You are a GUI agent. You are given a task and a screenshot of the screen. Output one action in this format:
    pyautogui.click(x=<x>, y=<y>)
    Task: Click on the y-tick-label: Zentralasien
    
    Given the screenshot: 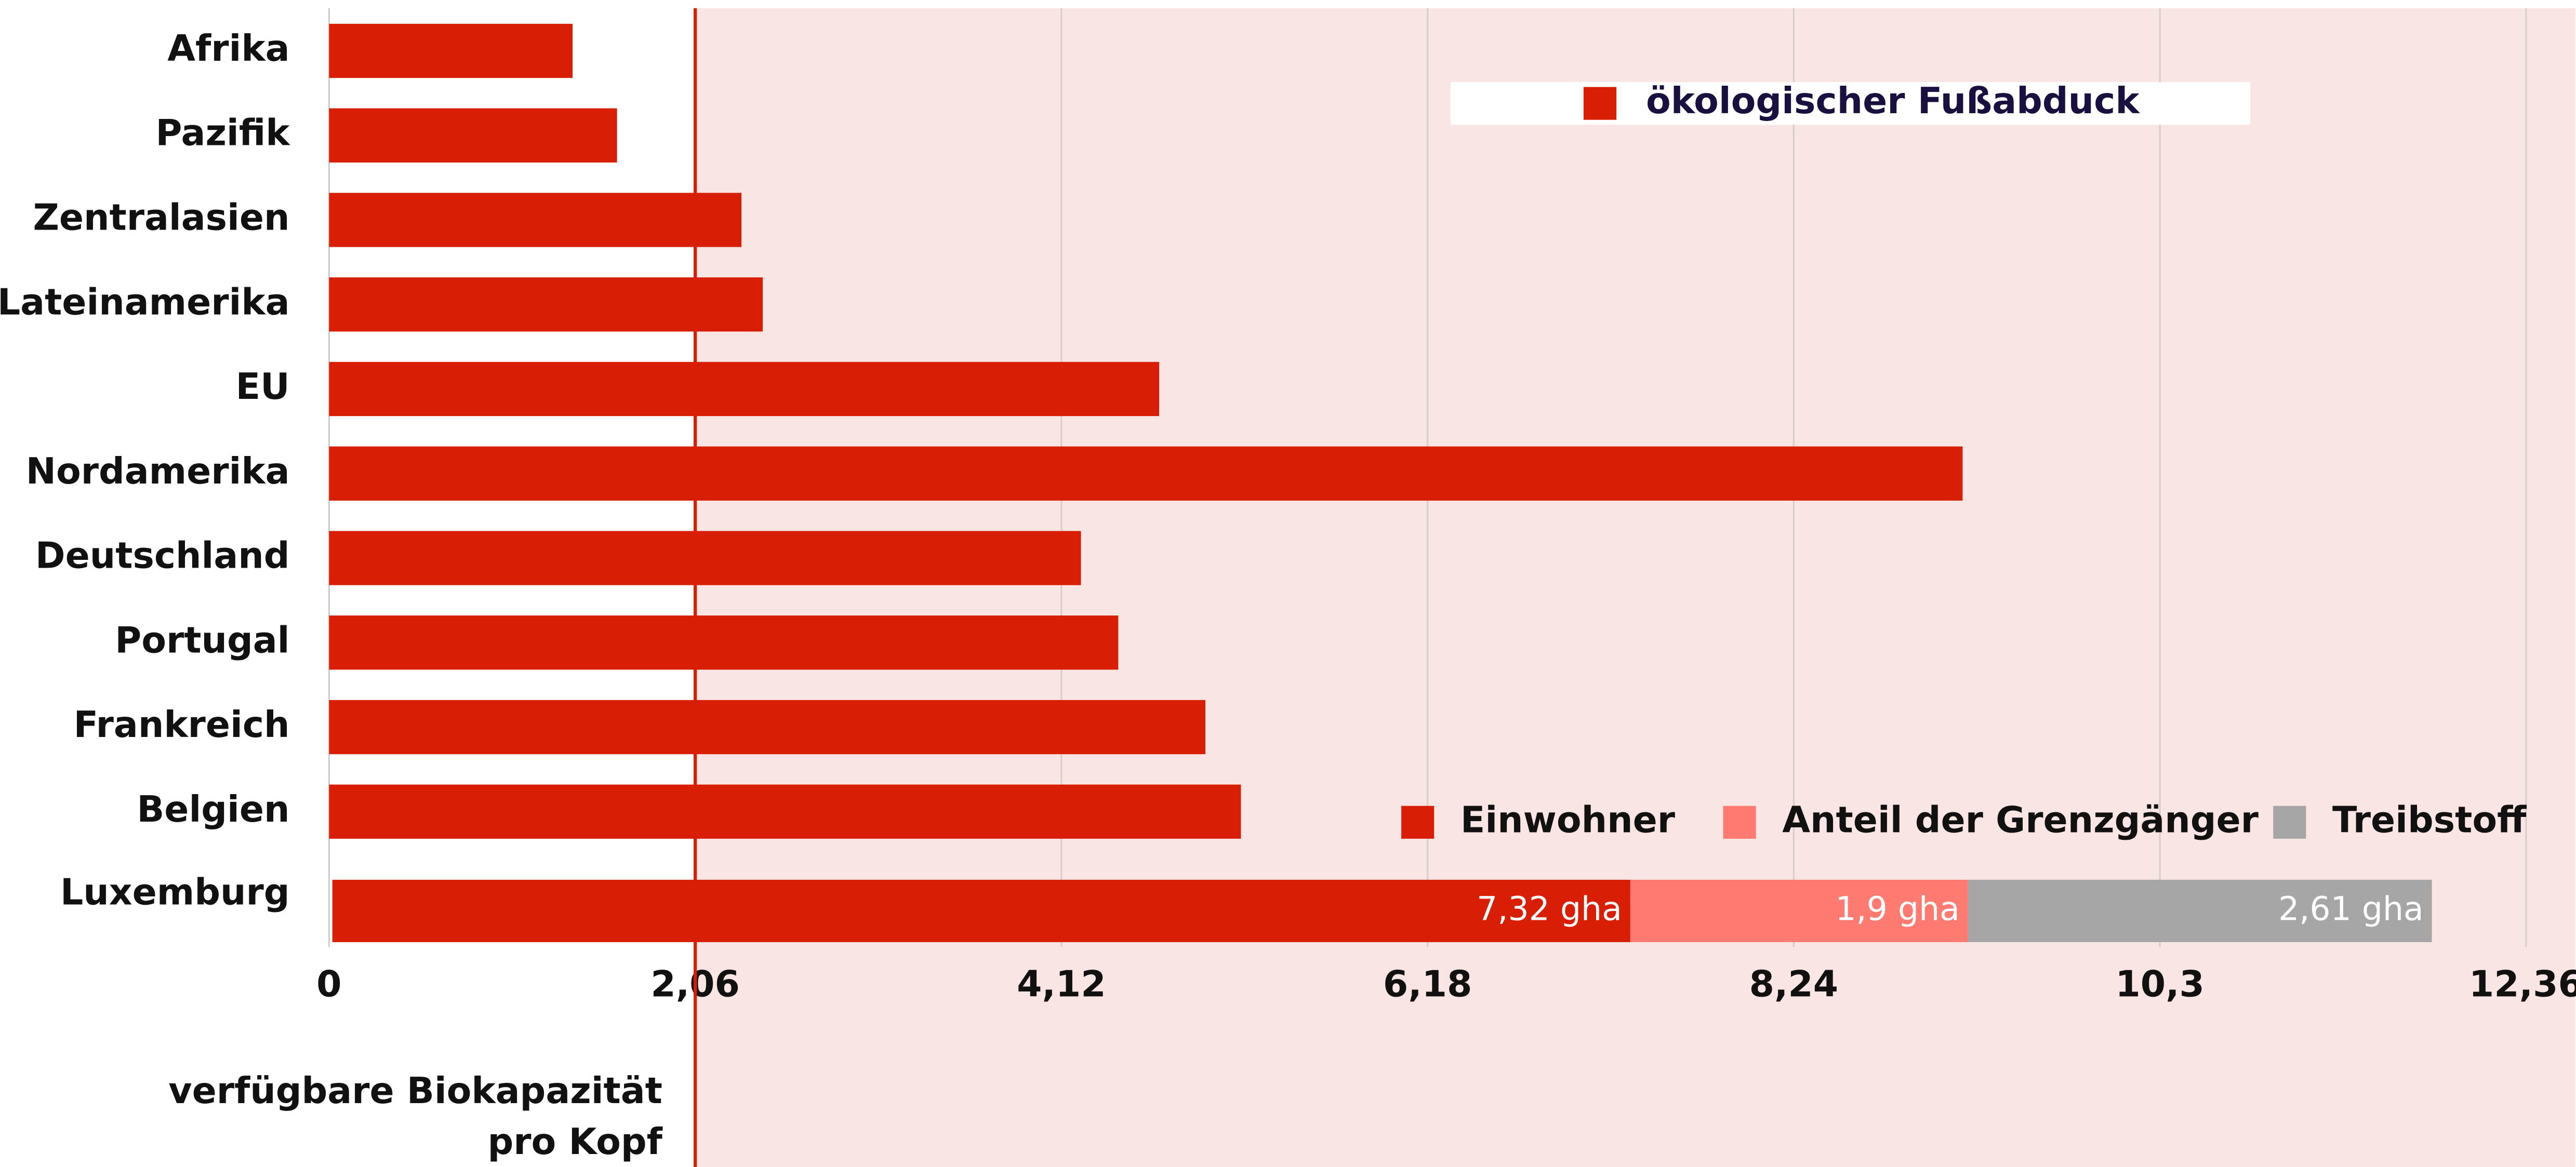 What is the action you would take?
    pyautogui.click(x=161, y=218)
    